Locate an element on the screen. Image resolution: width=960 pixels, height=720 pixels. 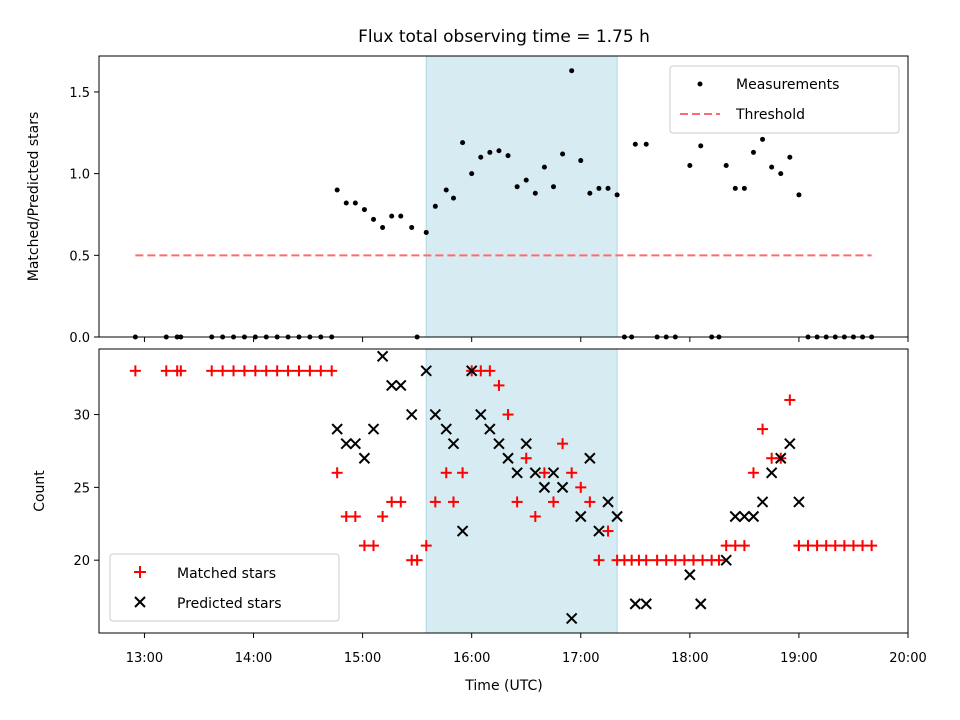
top-y-axis-label: Matched/Predicted stars is located at coordinates (34, 197).